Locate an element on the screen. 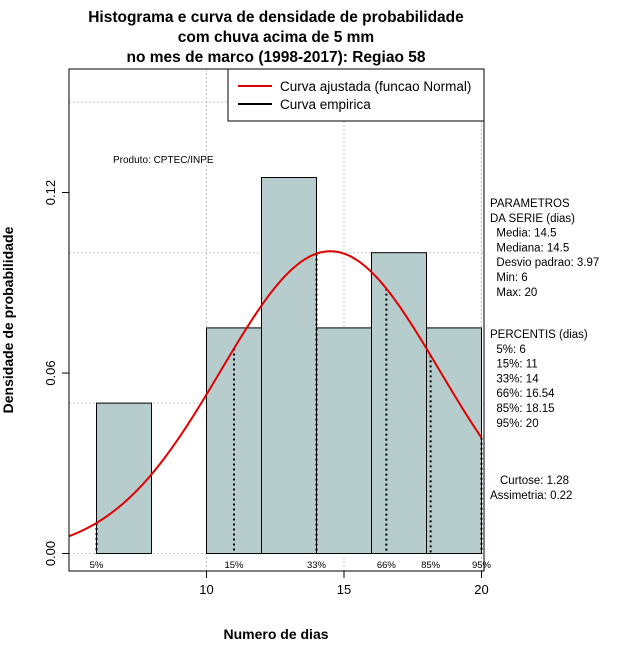  percentile-label-5: 95% is located at coordinates (482, 565).